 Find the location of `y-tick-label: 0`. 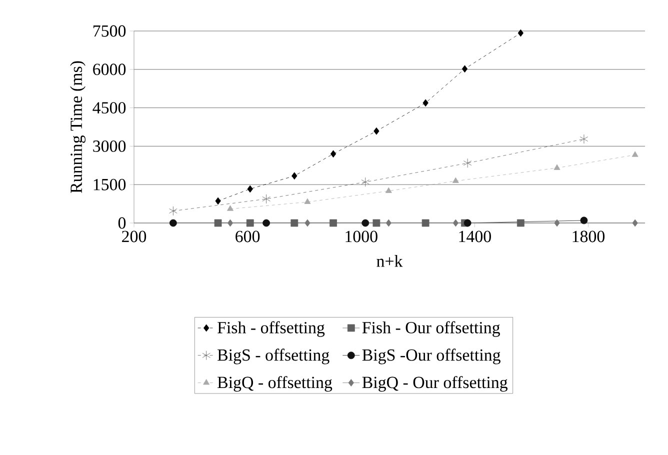

y-tick-label: 0 is located at coordinates (122, 223).